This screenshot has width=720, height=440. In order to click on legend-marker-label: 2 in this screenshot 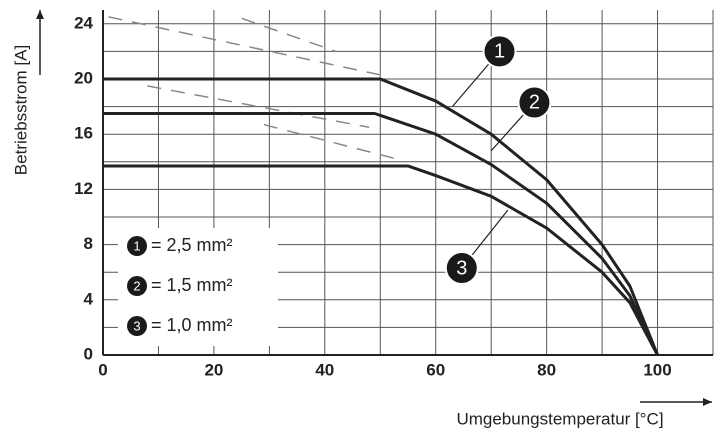, I will do `click(136, 285)`.